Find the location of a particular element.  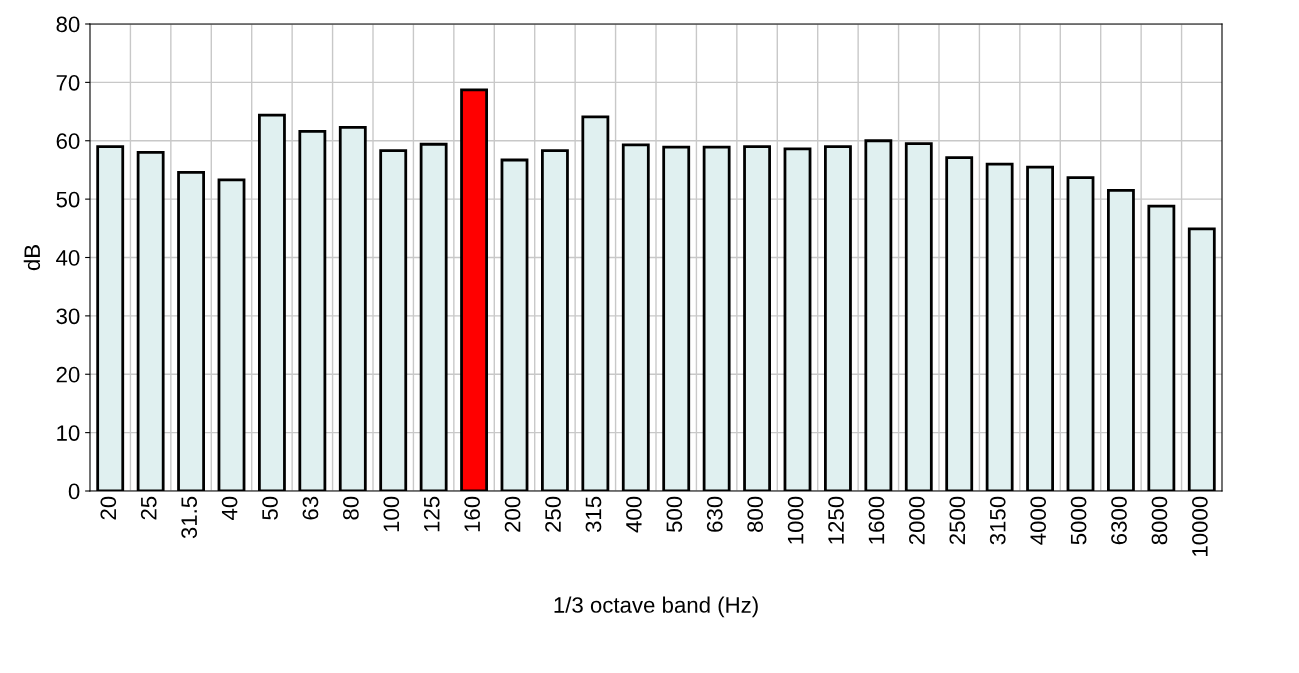

x-tick-label: 6300 is located at coordinates (1119, 520).